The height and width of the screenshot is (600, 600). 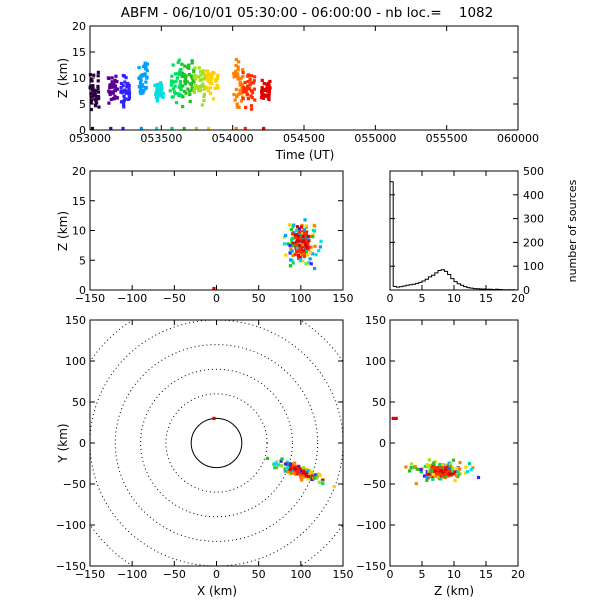 What do you see at coordinates (274, 452) in the screenshot?
I see `plan-view-points` at bounding box center [274, 452].